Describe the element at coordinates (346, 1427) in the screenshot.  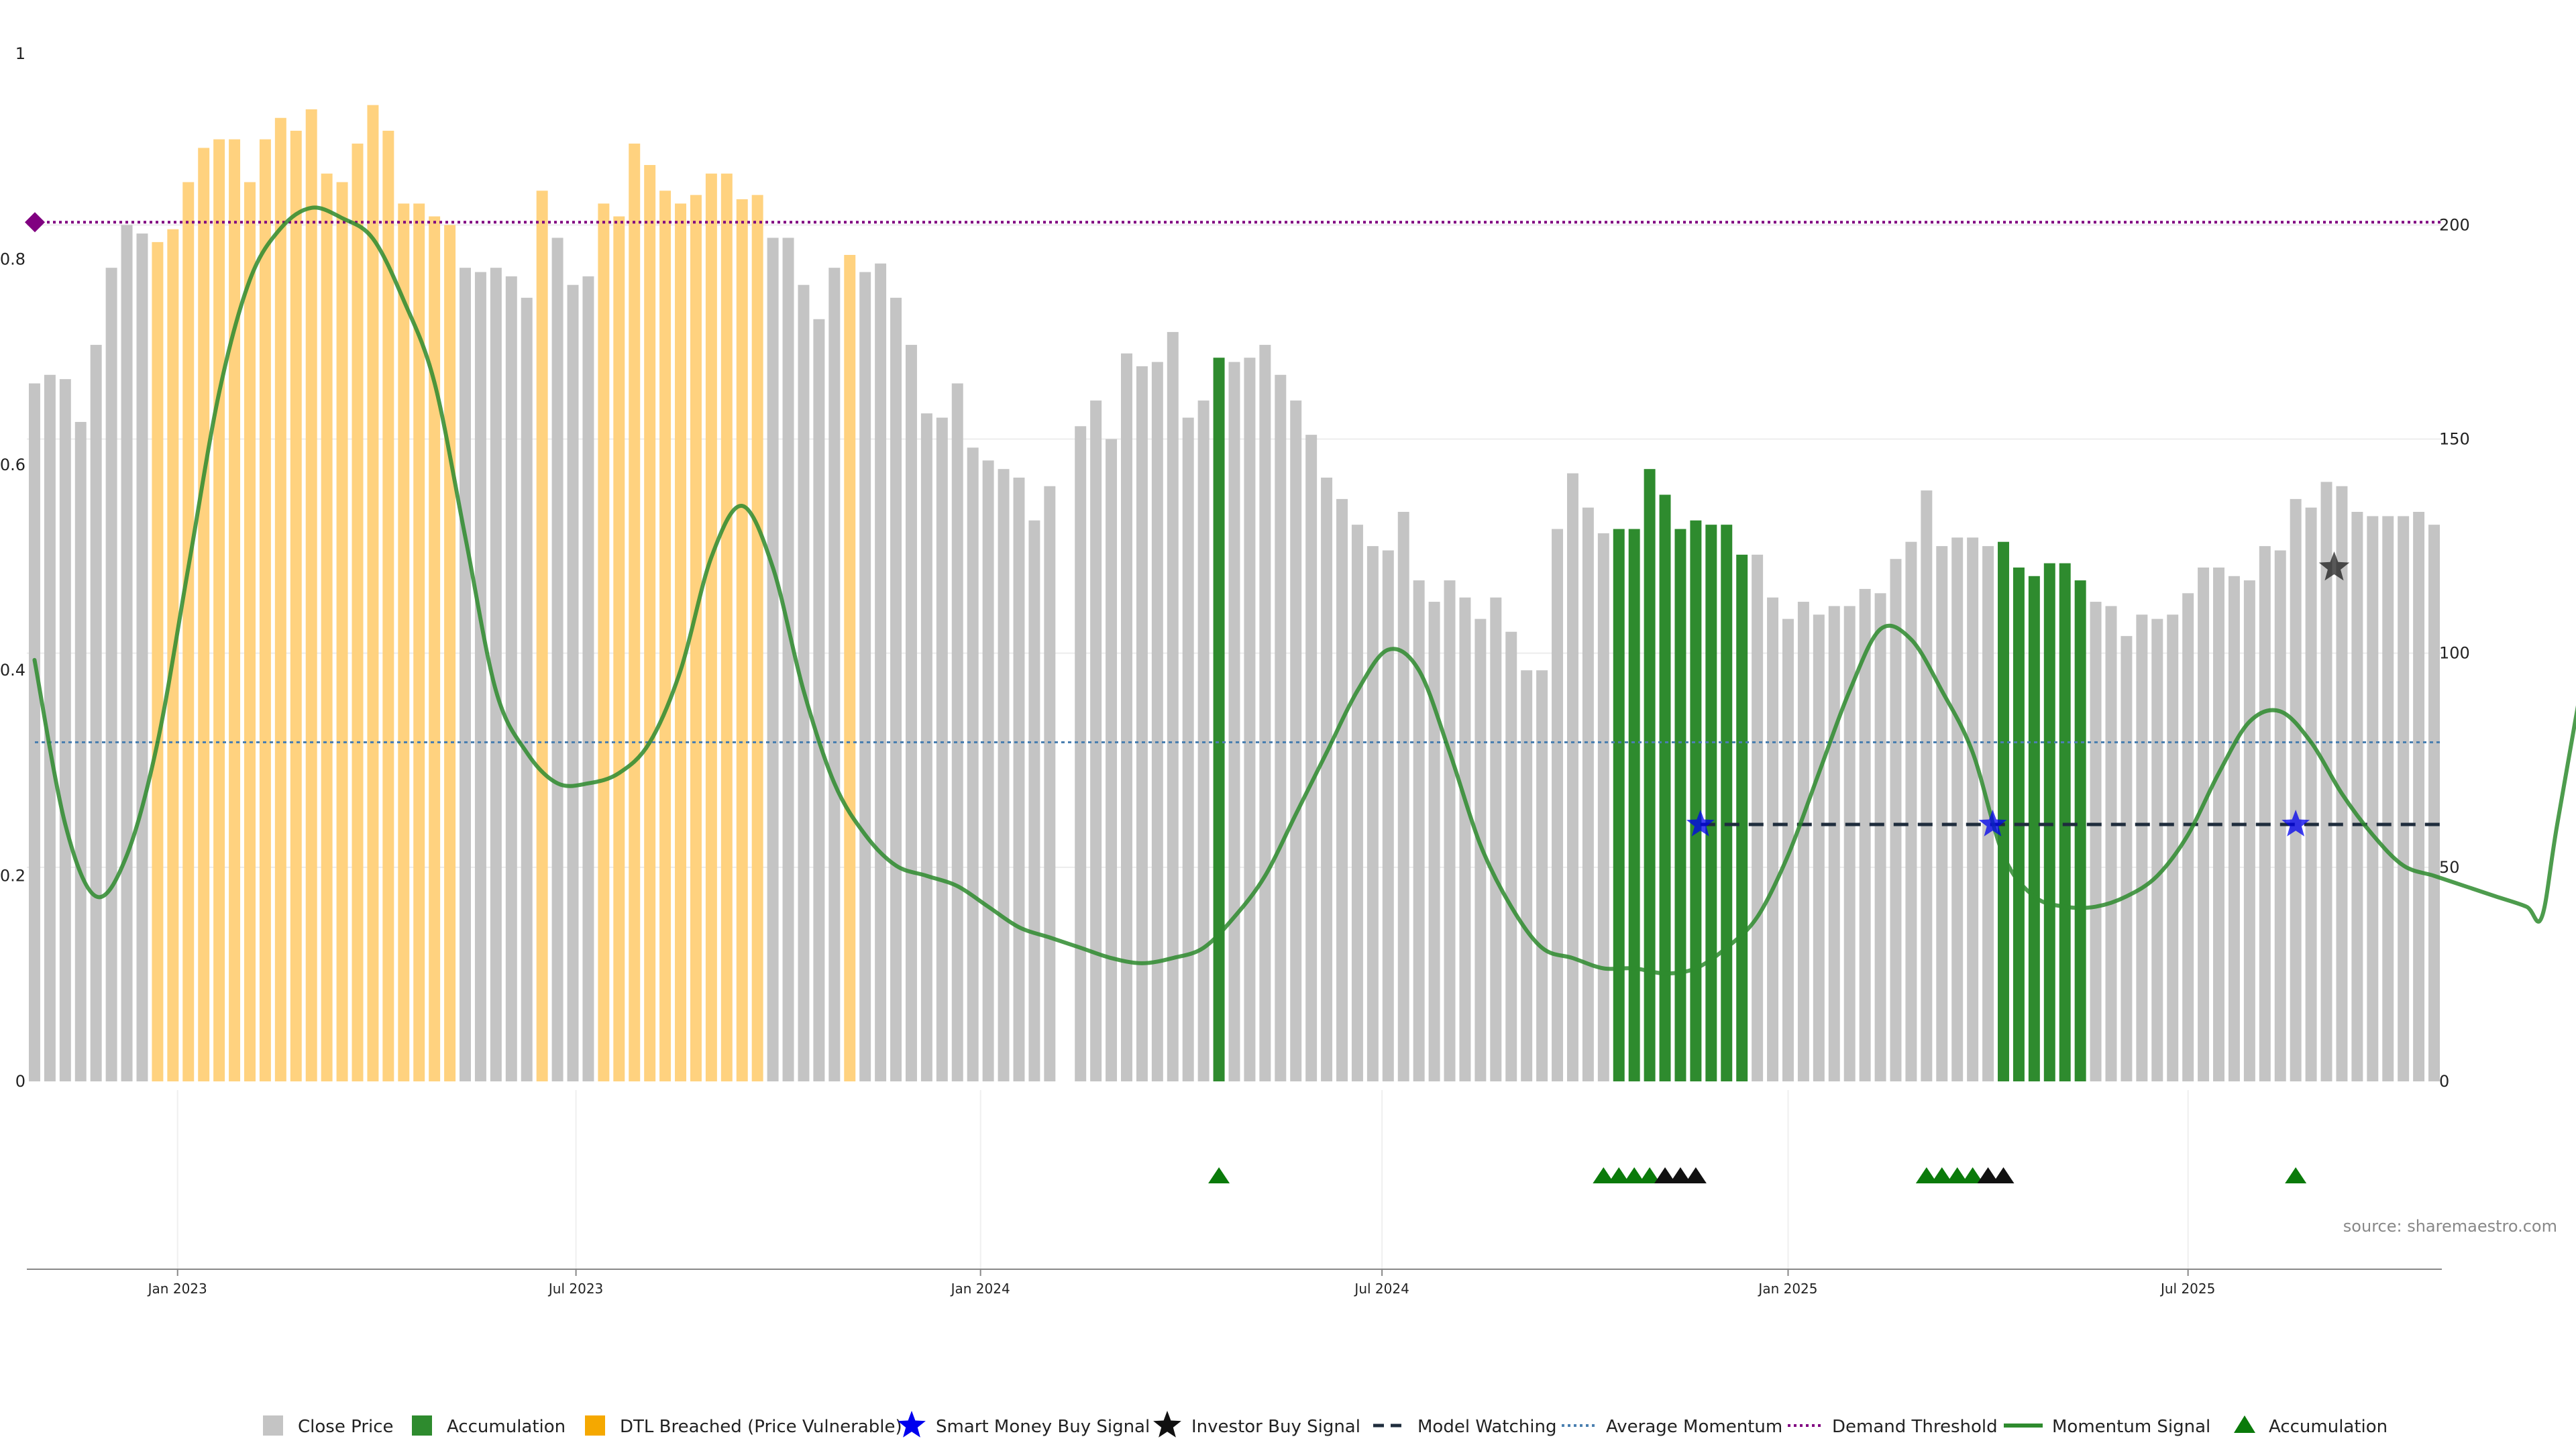
I see `legend-label: Close Price` at that location.